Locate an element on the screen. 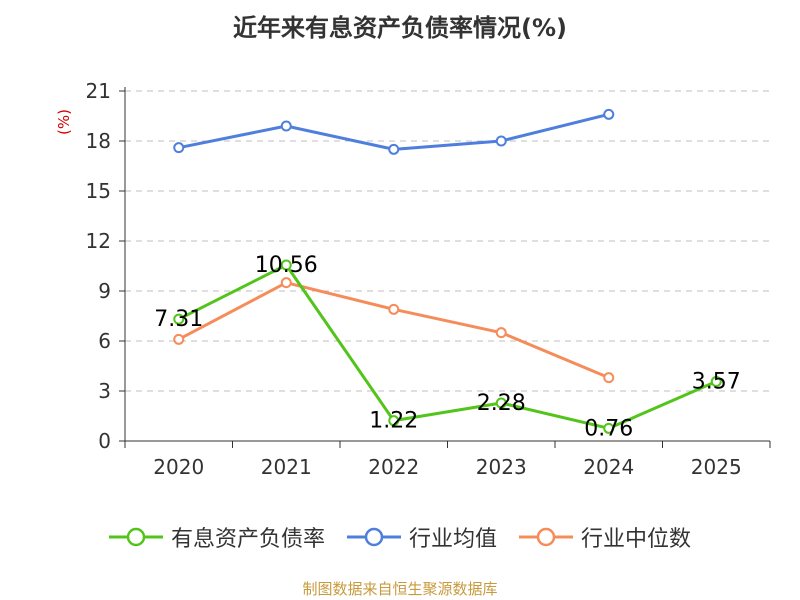  series-1-point-2023 is located at coordinates (501, 141).